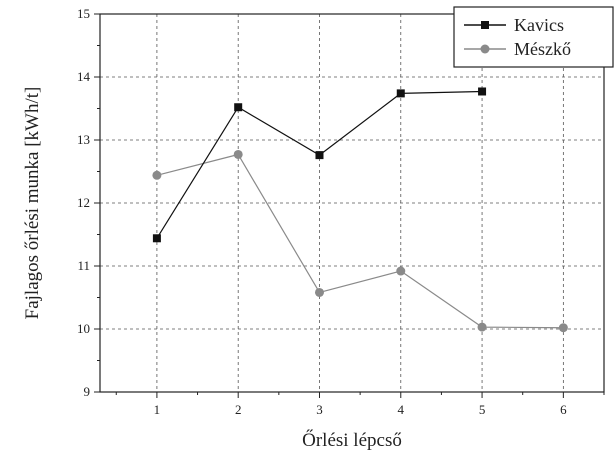 This screenshot has width=616, height=455. Describe the element at coordinates (83, 139) in the screenshot. I see `y-tick-label: 13` at that location.